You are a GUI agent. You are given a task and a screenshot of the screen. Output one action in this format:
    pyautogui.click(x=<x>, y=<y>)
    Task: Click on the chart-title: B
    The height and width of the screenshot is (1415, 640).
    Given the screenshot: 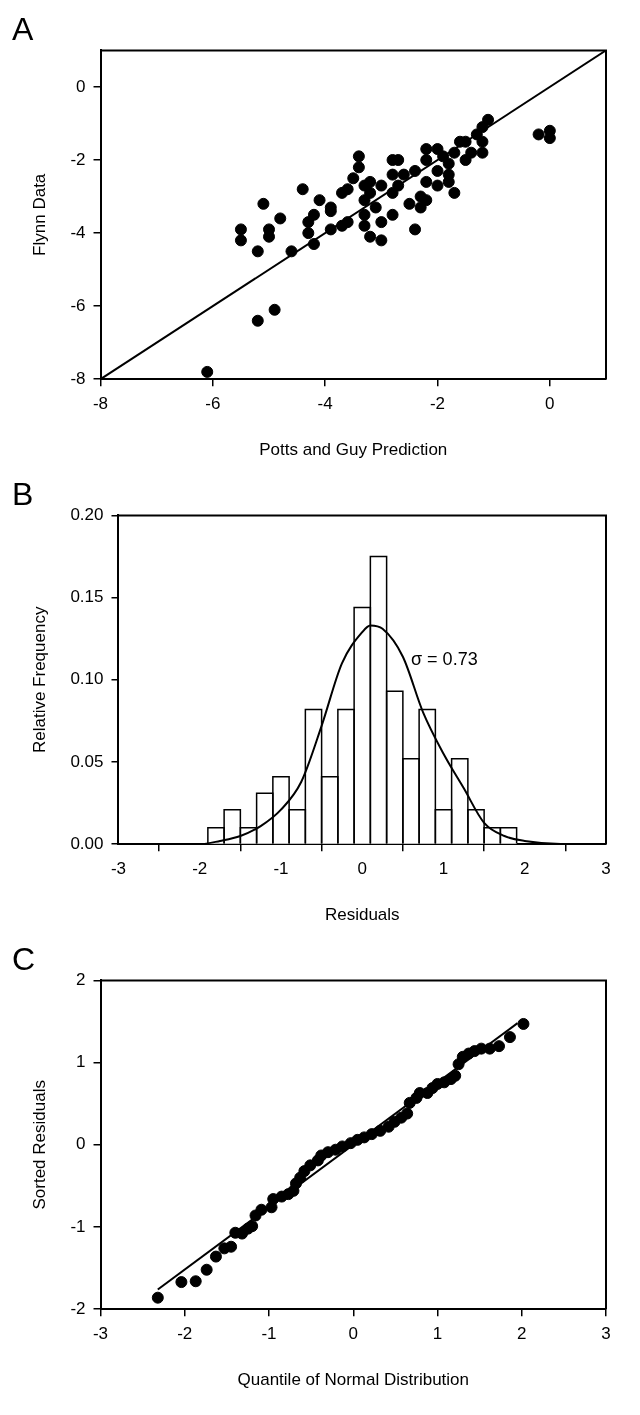 What is the action you would take?
    pyautogui.click(x=23, y=494)
    